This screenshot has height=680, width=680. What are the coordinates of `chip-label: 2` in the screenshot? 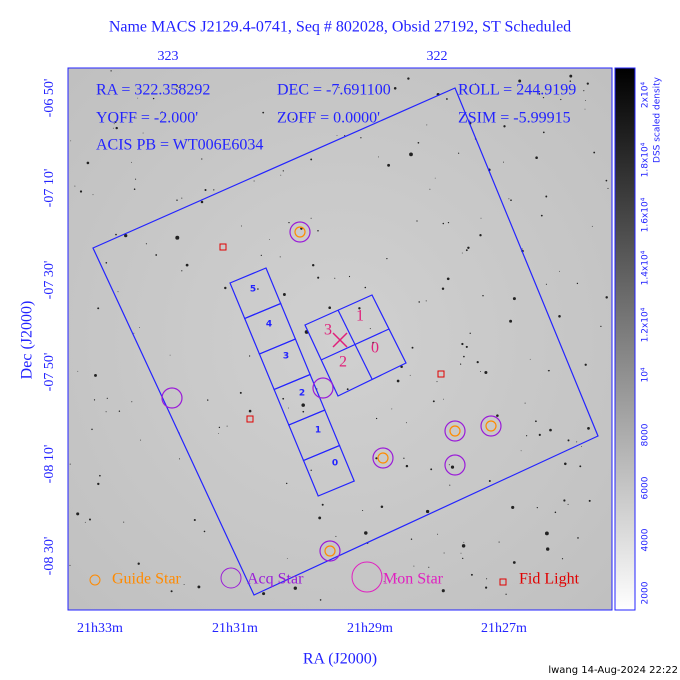 It's located at (302, 394).